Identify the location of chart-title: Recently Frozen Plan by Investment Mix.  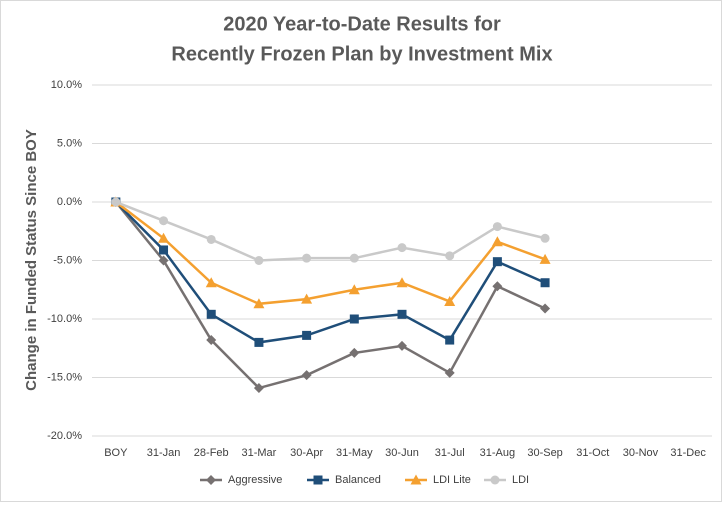
(361, 54).